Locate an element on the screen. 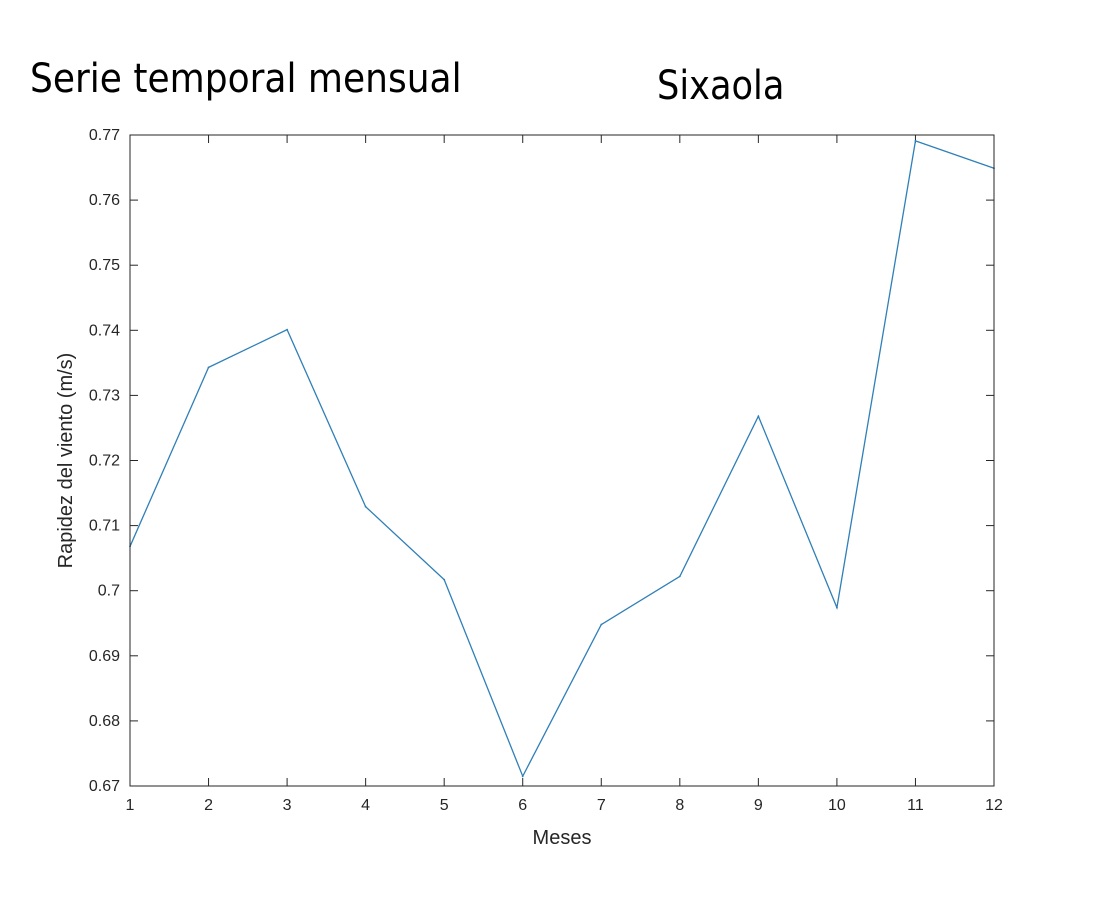 The width and height of the screenshot is (1096, 897). x-tick-label: 8 is located at coordinates (679, 805).